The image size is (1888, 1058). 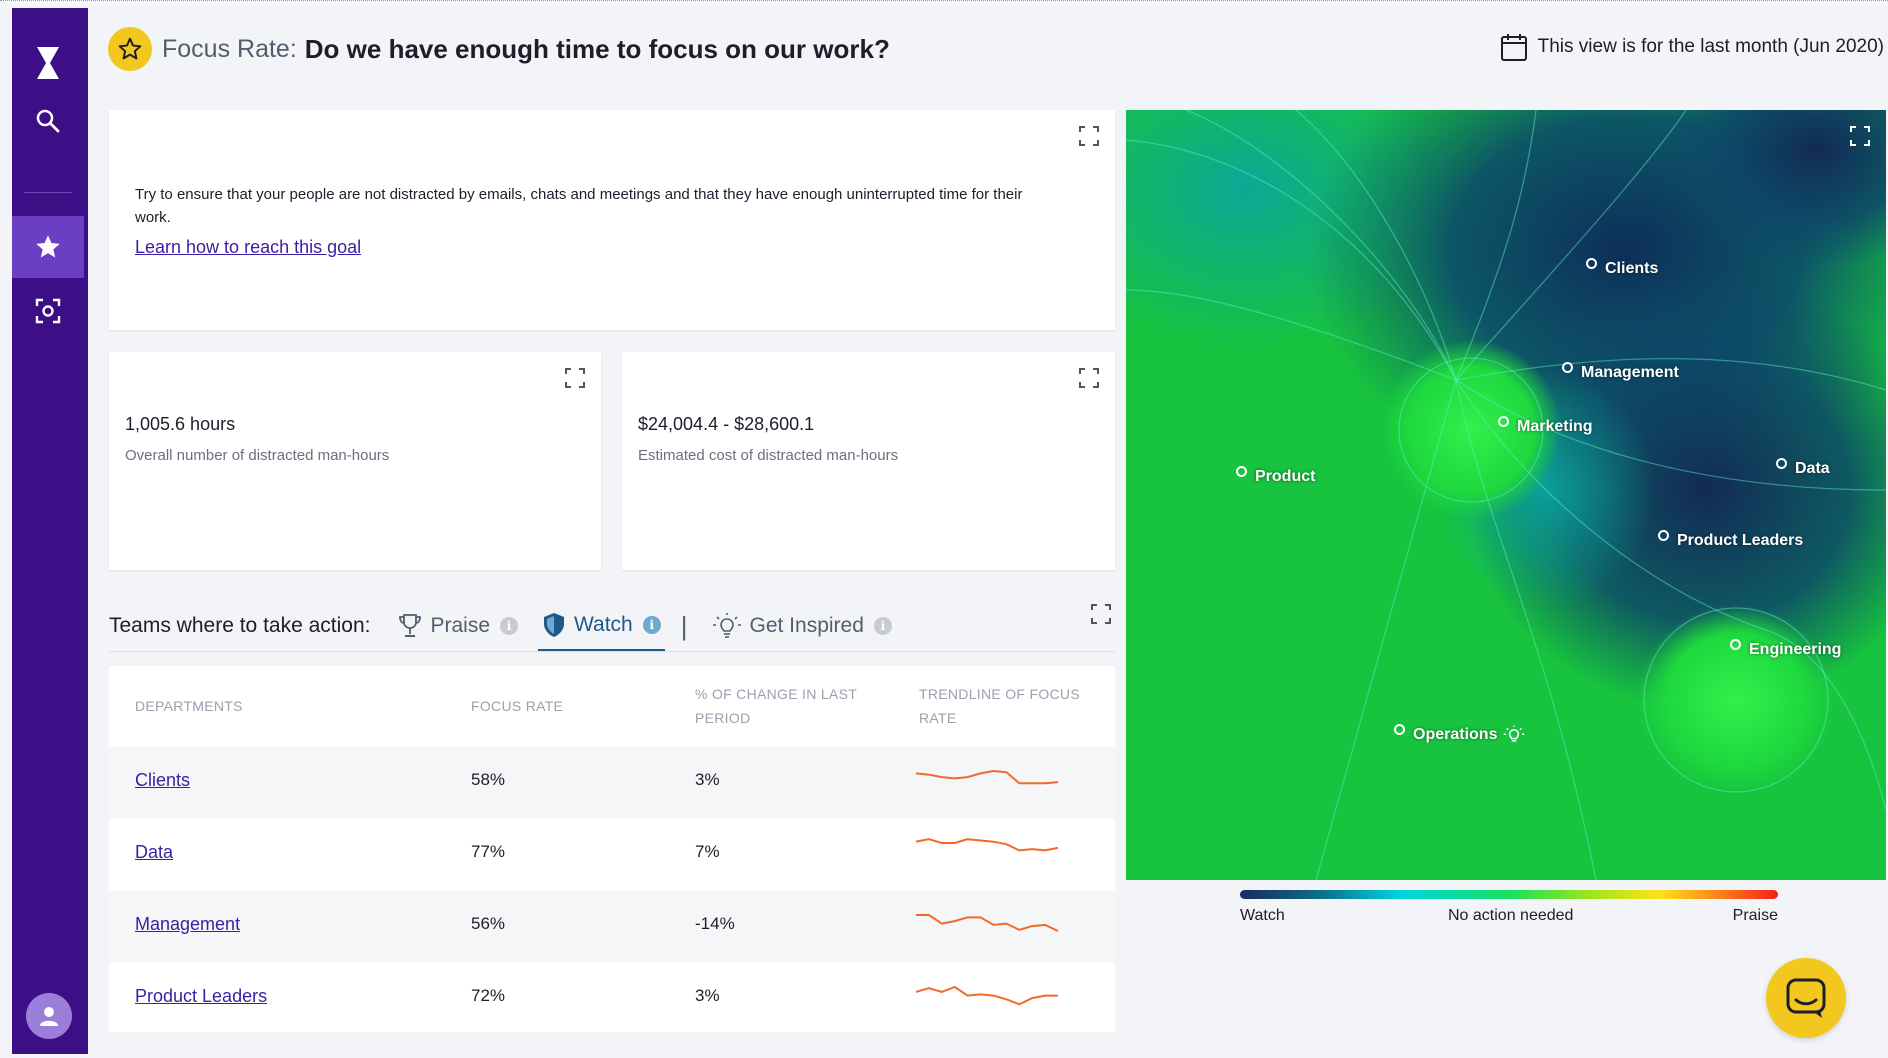 What do you see at coordinates (1785, 648) in the screenshot?
I see `map-node-engineering: Engineering` at bounding box center [1785, 648].